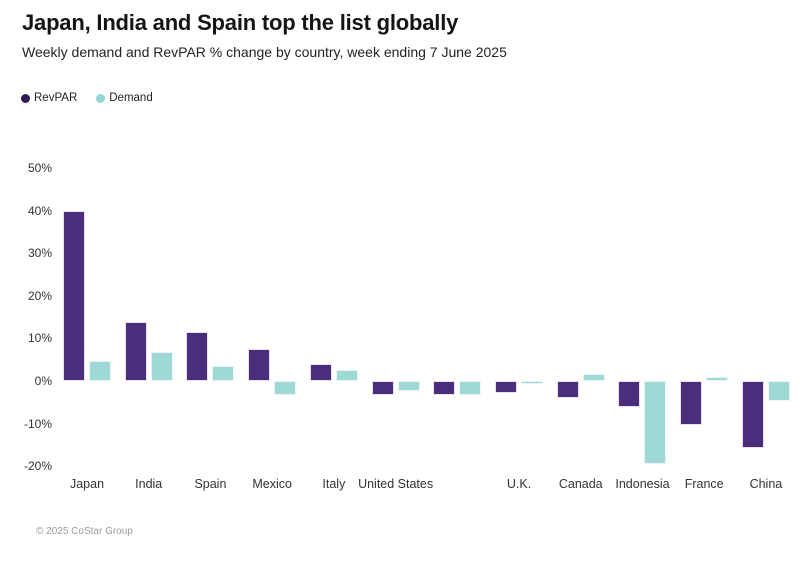 Image resolution: width=800 pixels, height=571 pixels. What do you see at coordinates (149, 484) in the screenshot?
I see `x-axis-label-india: India` at bounding box center [149, 484].